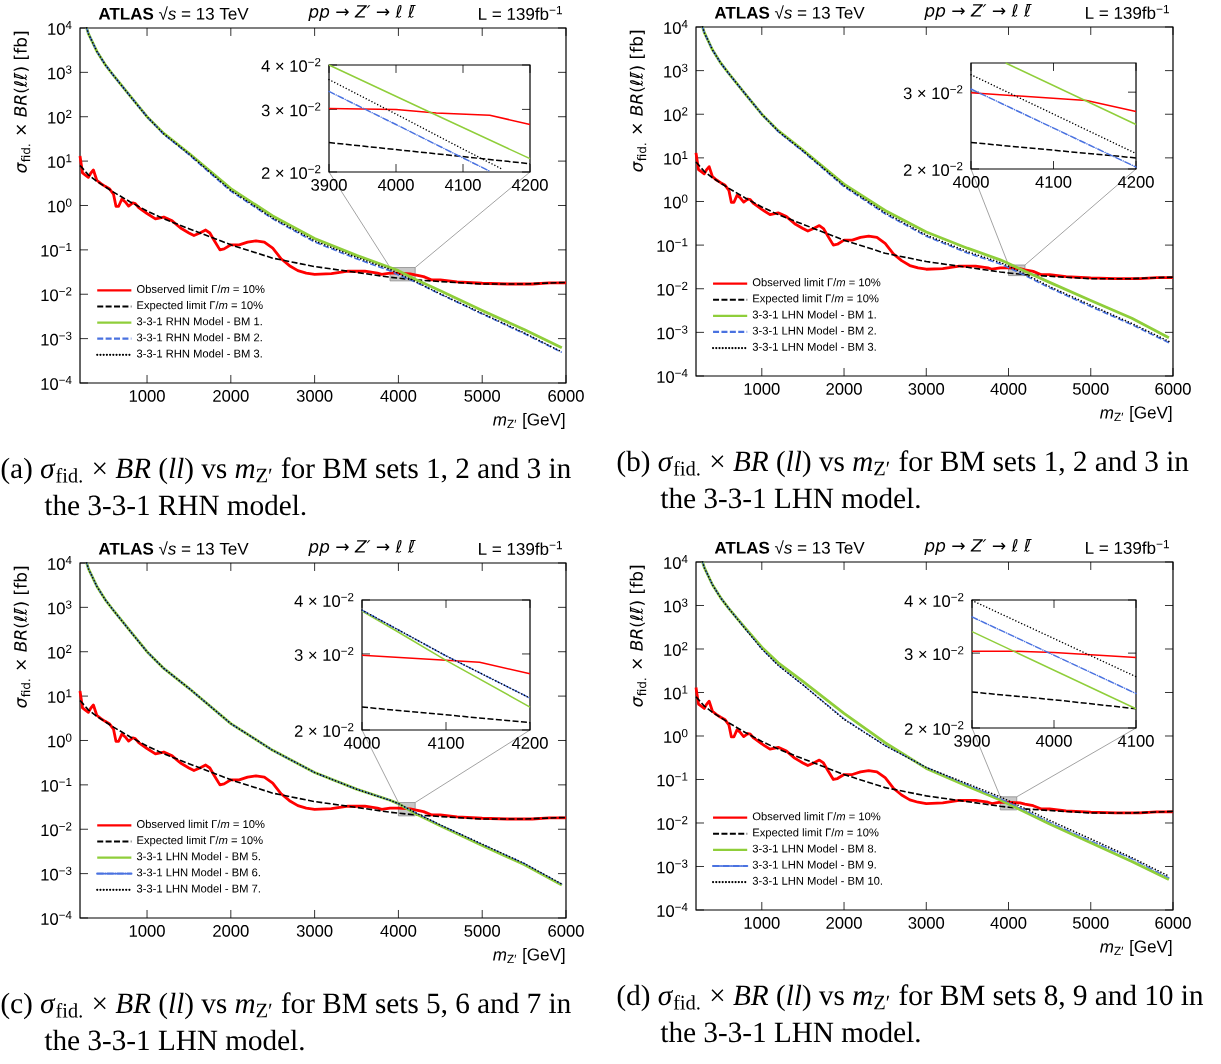  Describe the element at coordinates (814, 314) in the screenshot. I see `legend-label: 3-3-1 LHN Model - BM 1.` at that location.